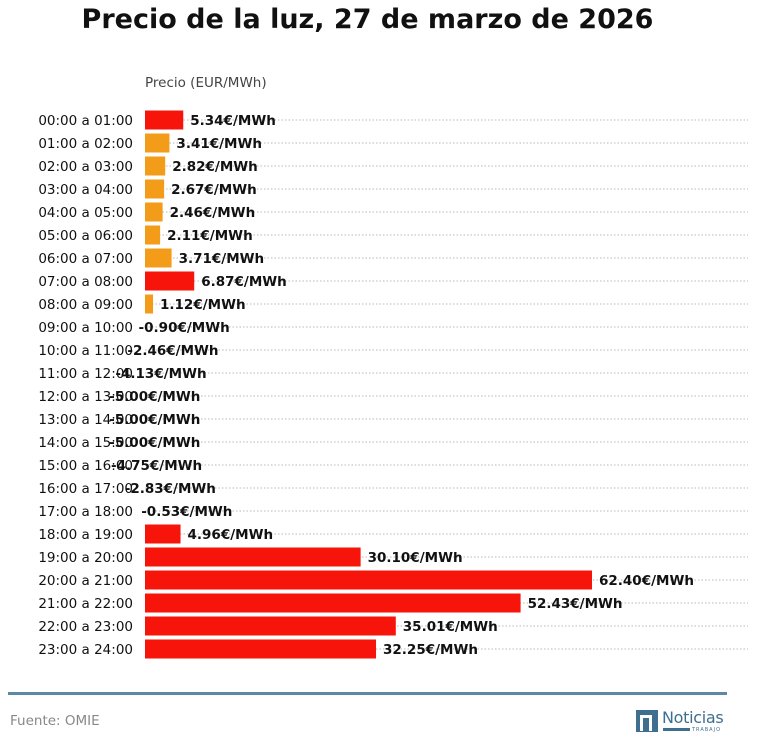 The height and width of the screenshot is (755, 758). What do you see at coordinates (85, 650) in the screenshot?
I see `category-tick-label: 23:00 a 24:00` at bounding box center [85, 650].